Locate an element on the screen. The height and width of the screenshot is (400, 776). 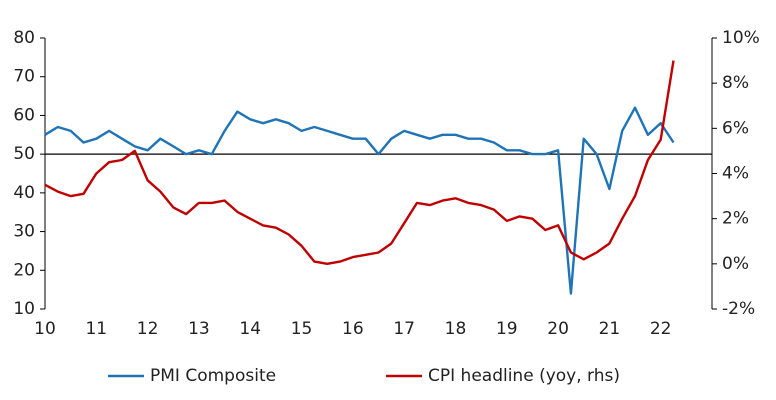
y-tick-label: 80 is located at coordinates (24, 38).